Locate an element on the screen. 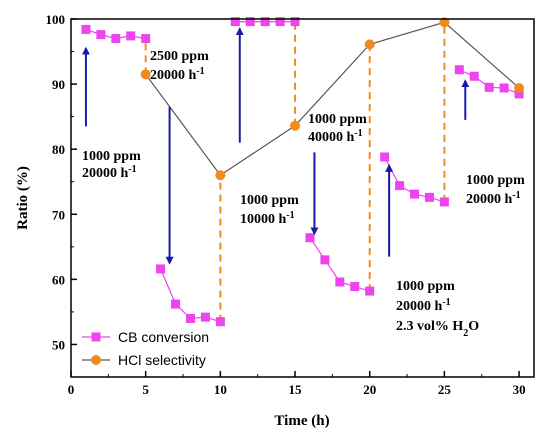  x-tick-label: 5 is located at coordinates (145, 389).